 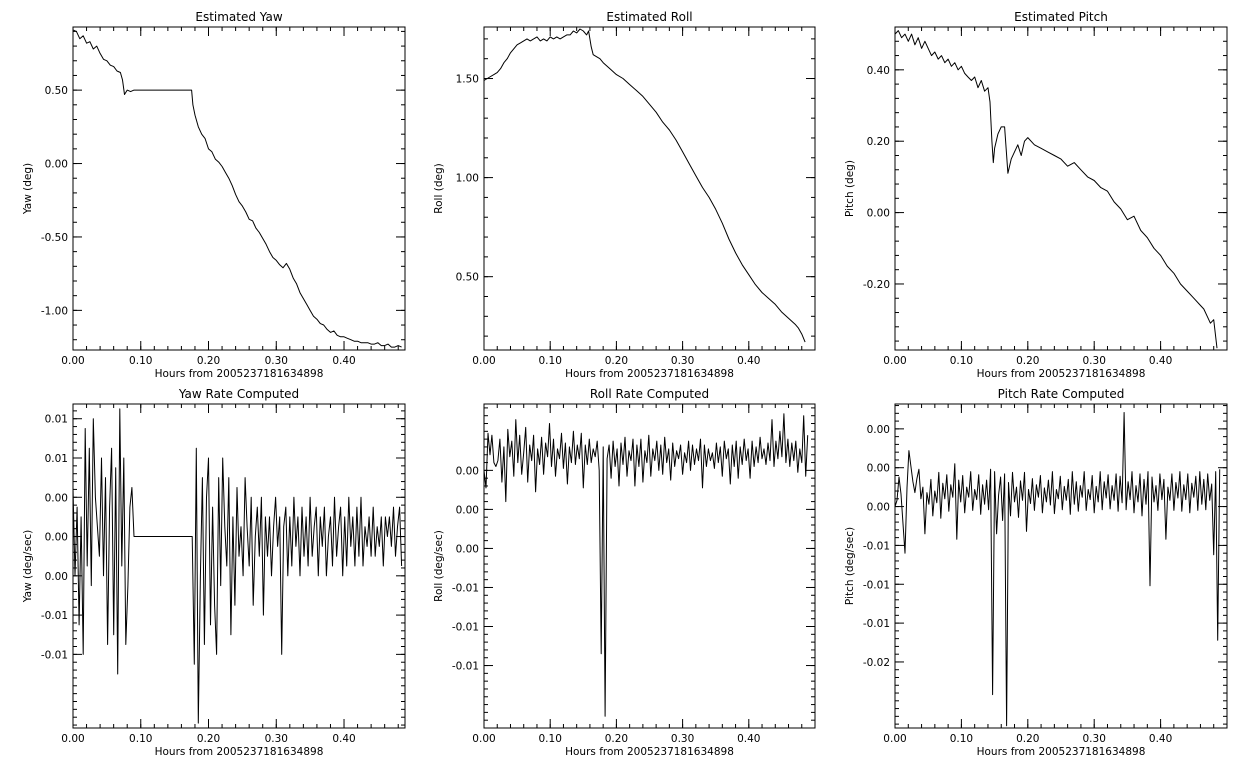 I want to click on chart-title: Estimated Roll, so click(x=649, y=17).